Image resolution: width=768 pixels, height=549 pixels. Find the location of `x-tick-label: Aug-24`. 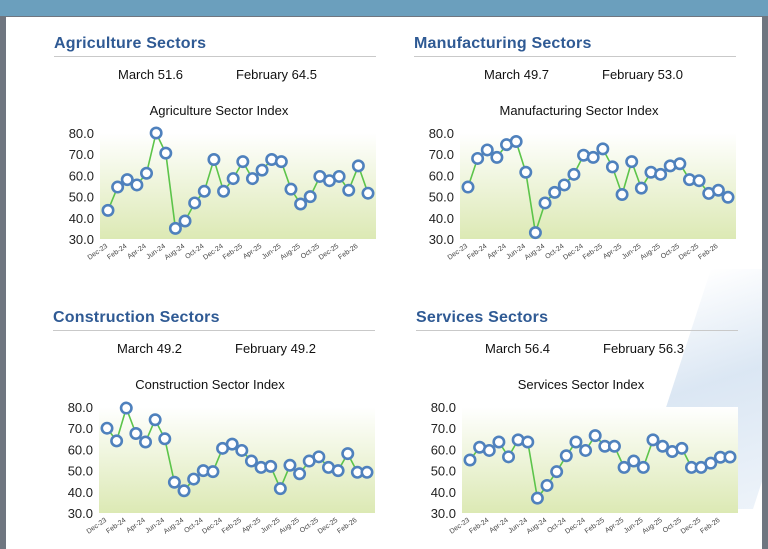

x-tick-label: Aug-24 is located at coordinates (174, 526).